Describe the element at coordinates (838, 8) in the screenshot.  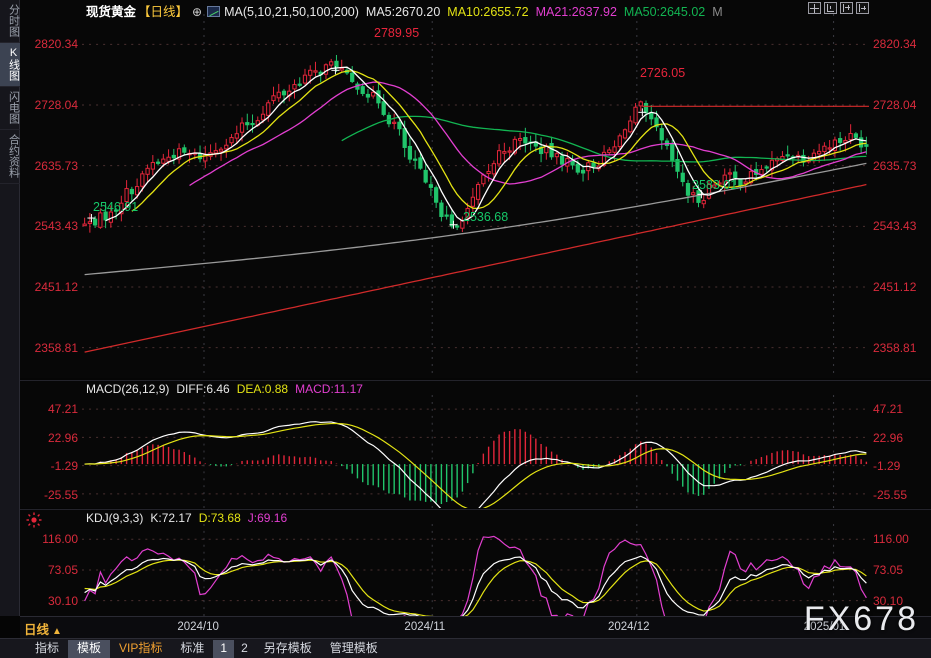
I see `window-buttons` at that location.